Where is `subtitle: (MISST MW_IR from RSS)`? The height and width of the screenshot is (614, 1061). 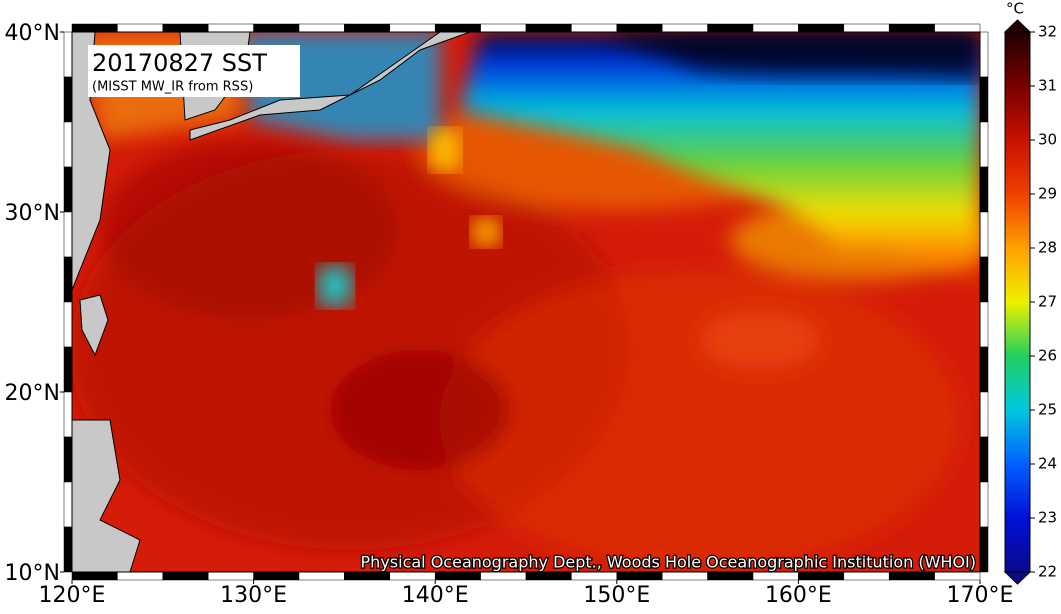 subtitle: (MISST MW_IR from RSS) is located at coordinates (172, 87).